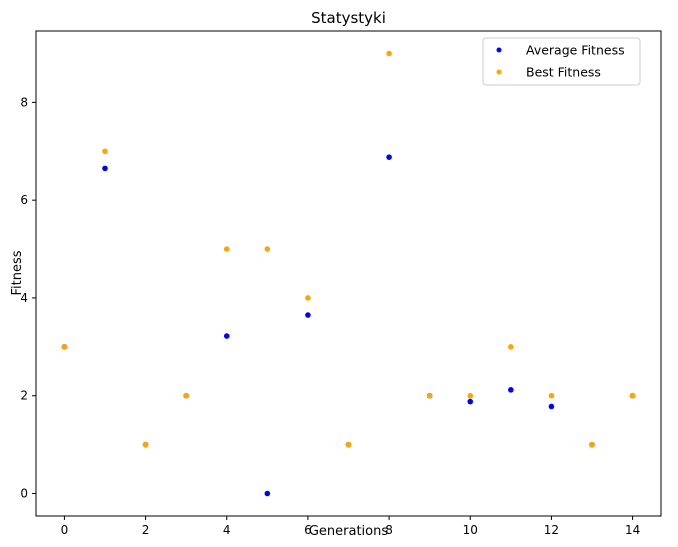 The width and height of the screenshot is (678, 547). I want to click on x-tick-label: 6, so click(308, 530).